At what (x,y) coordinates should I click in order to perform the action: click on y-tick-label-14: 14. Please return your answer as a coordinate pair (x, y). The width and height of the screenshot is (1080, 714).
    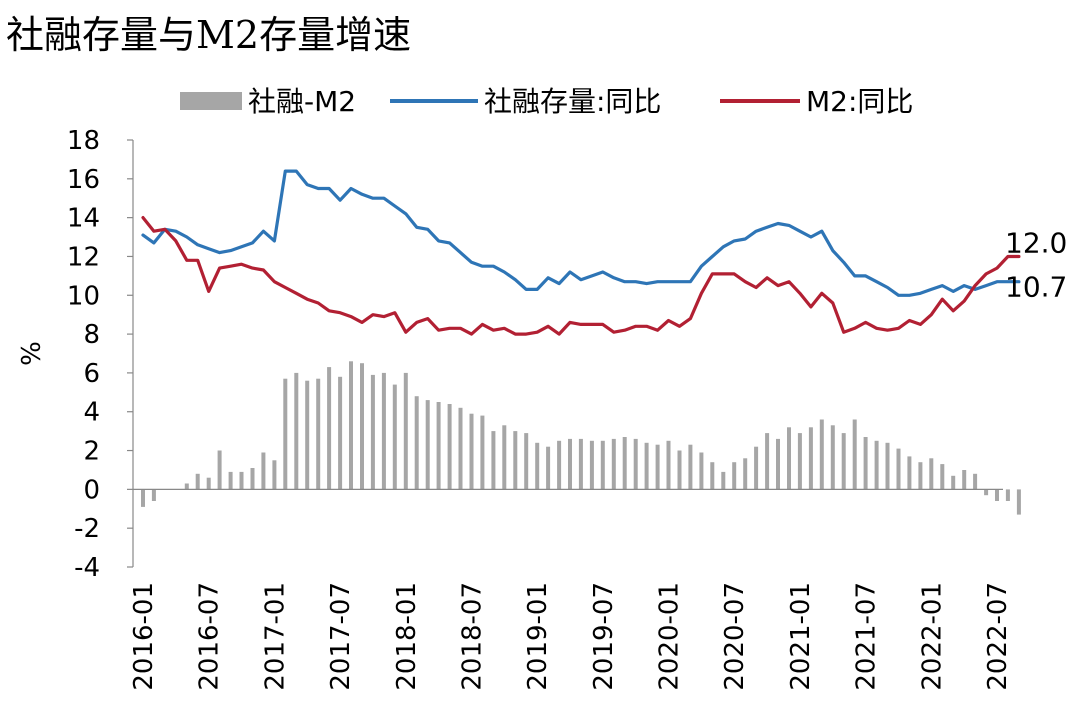
    Looking at the image, I should click on (83, 219).